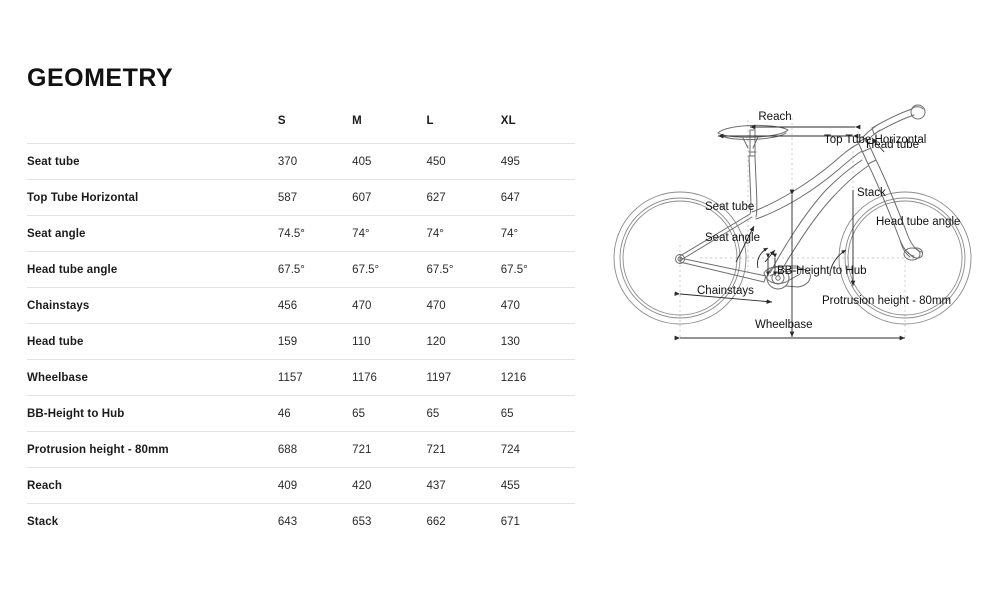 The image size is (1000, 600). I want to click on cell-s: 370, so click(287, 161).